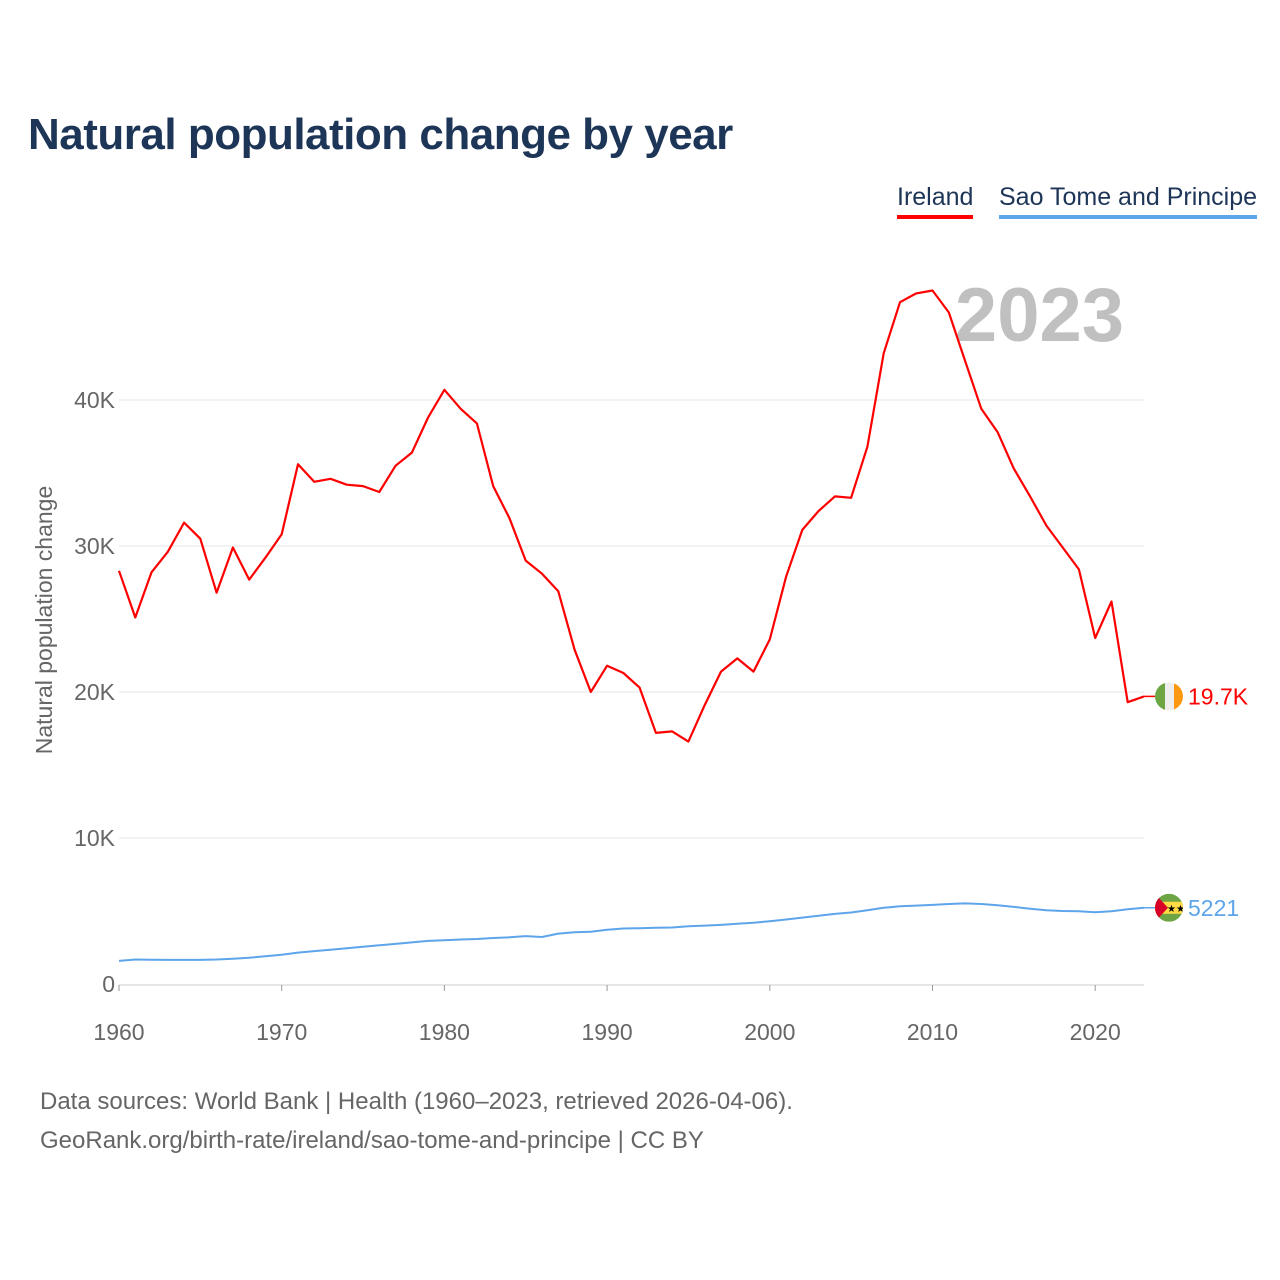 The image size is (1280, 1280). I want to click on x-tick-label: 2010, so click(932, 1032).